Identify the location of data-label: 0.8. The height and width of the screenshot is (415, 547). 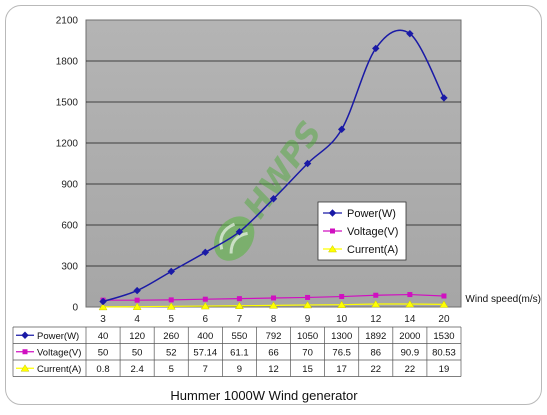
(102, 369).